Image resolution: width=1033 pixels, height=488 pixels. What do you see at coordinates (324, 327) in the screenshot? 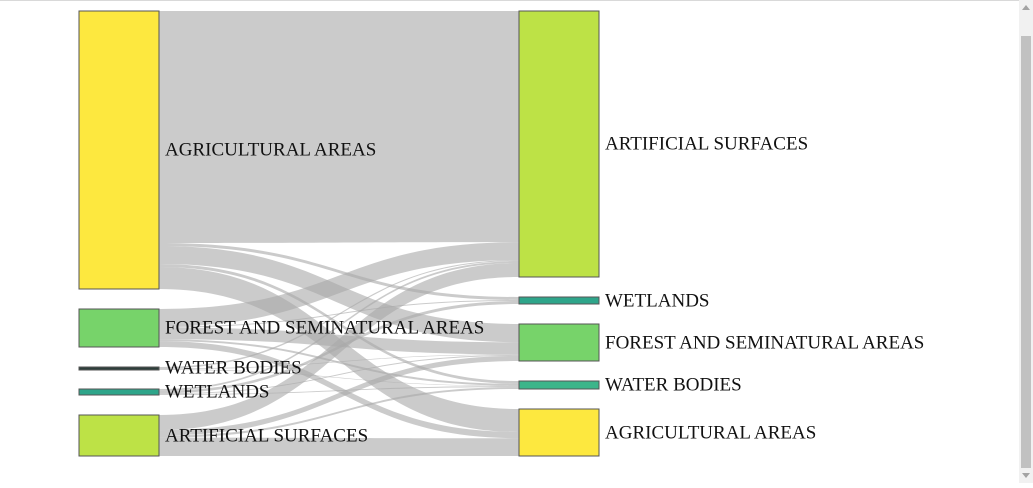
I see `source-node-label-forest-and-seminatural-areas: FOREST AND SEMINATURAL AREAS` at bounding box center [324, 327].